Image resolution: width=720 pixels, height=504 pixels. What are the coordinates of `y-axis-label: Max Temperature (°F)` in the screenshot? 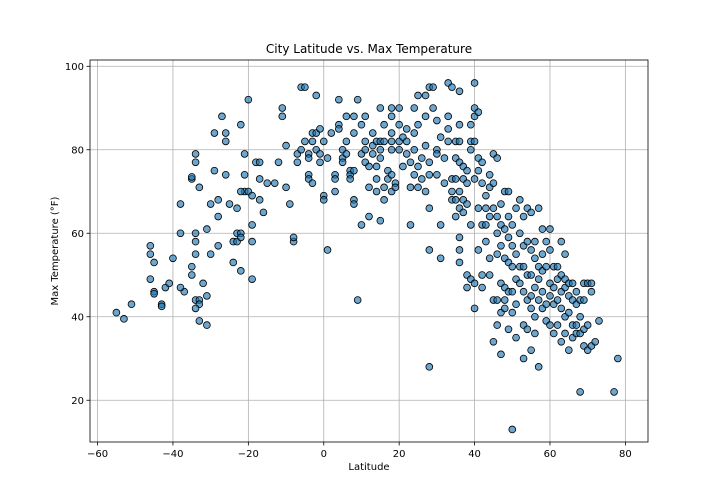 It's located at (55, 250).